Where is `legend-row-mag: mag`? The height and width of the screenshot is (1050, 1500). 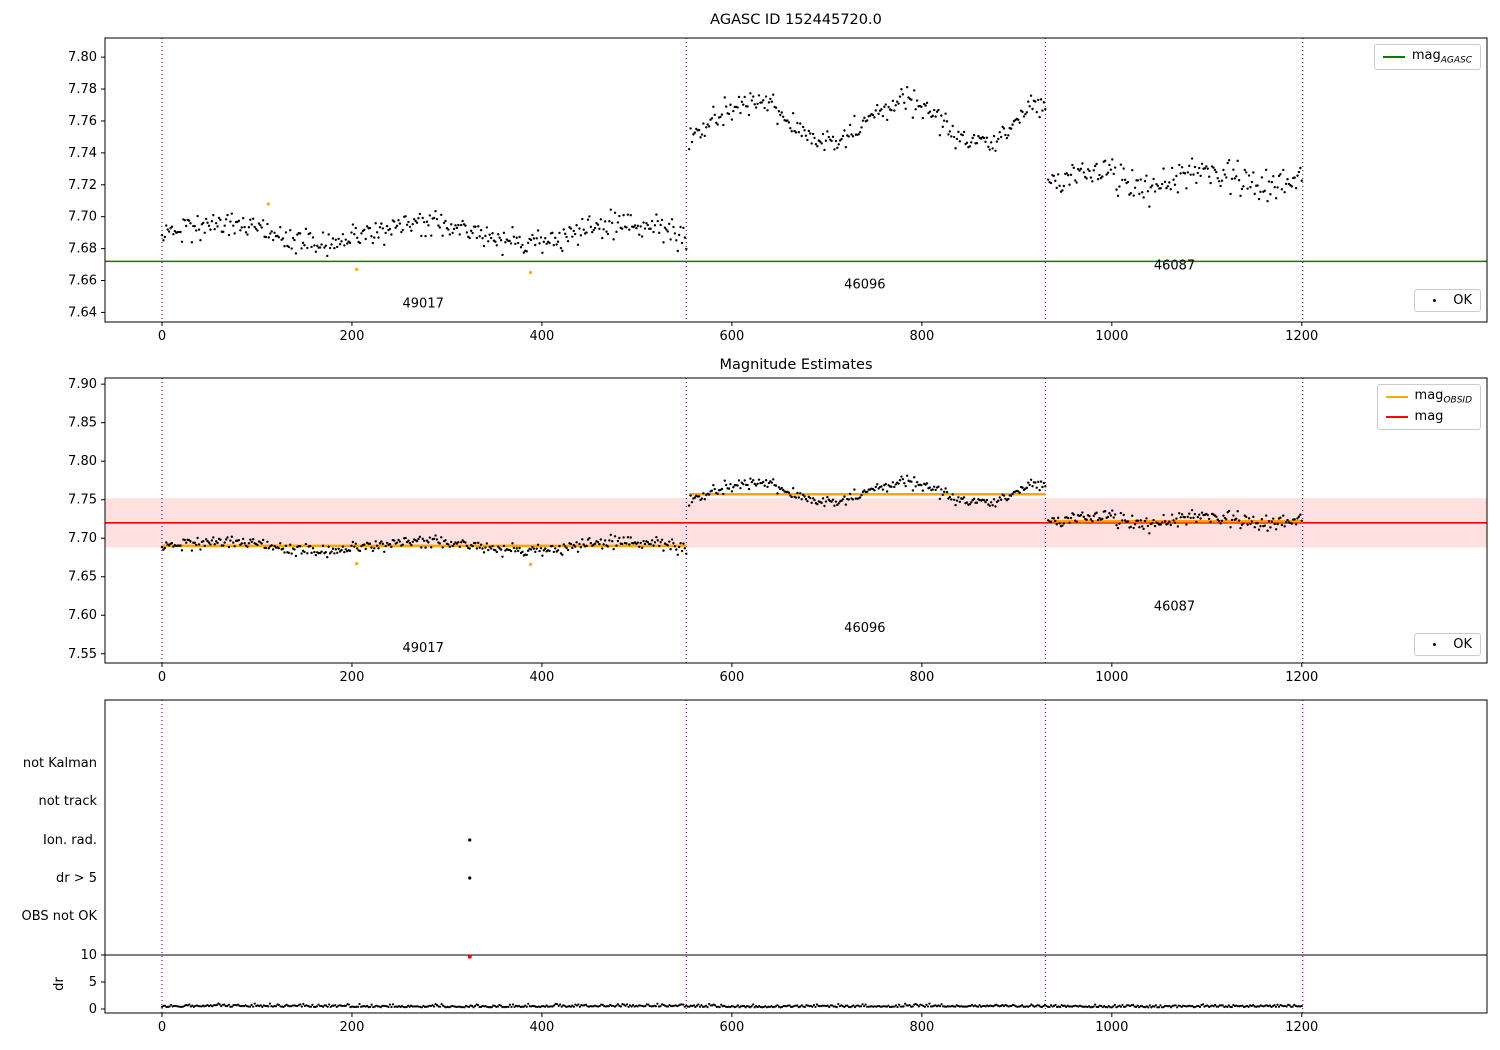 legend-row-mag: mag is located at coordinates (1428, 417).